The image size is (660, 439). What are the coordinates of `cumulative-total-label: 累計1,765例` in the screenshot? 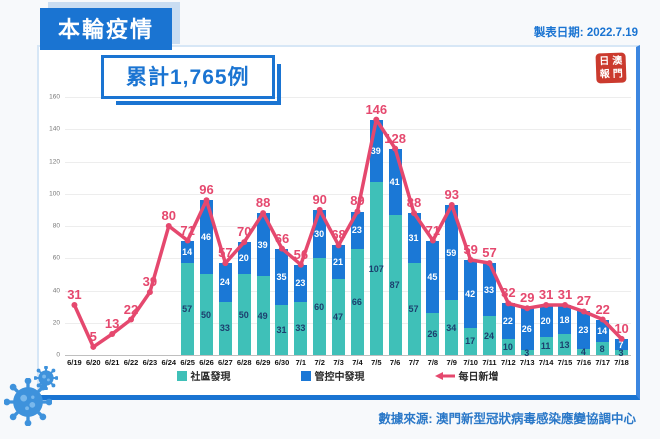 It's located at (188, 77).